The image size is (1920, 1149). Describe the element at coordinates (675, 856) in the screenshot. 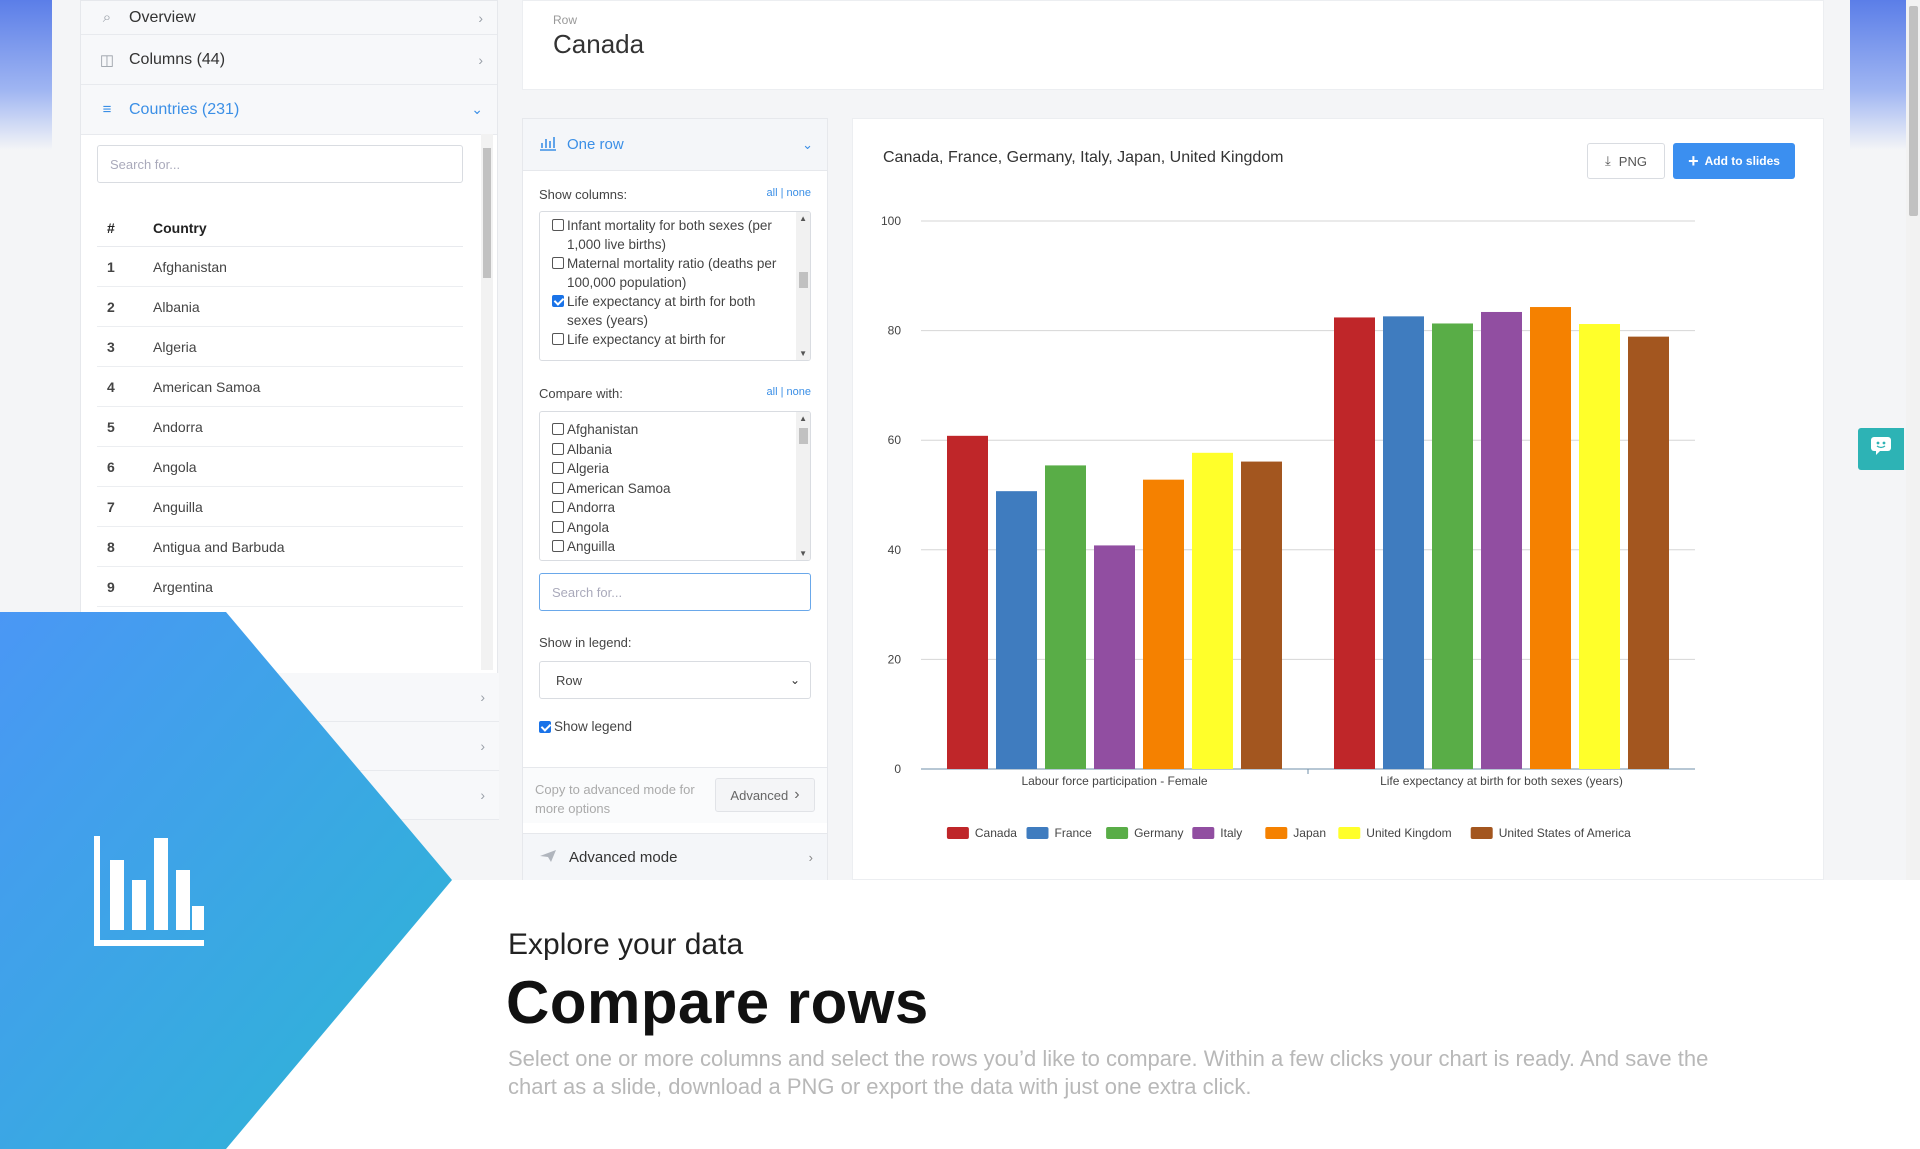

I see `advanced-mode-section: Advanced mode ›` at that location.